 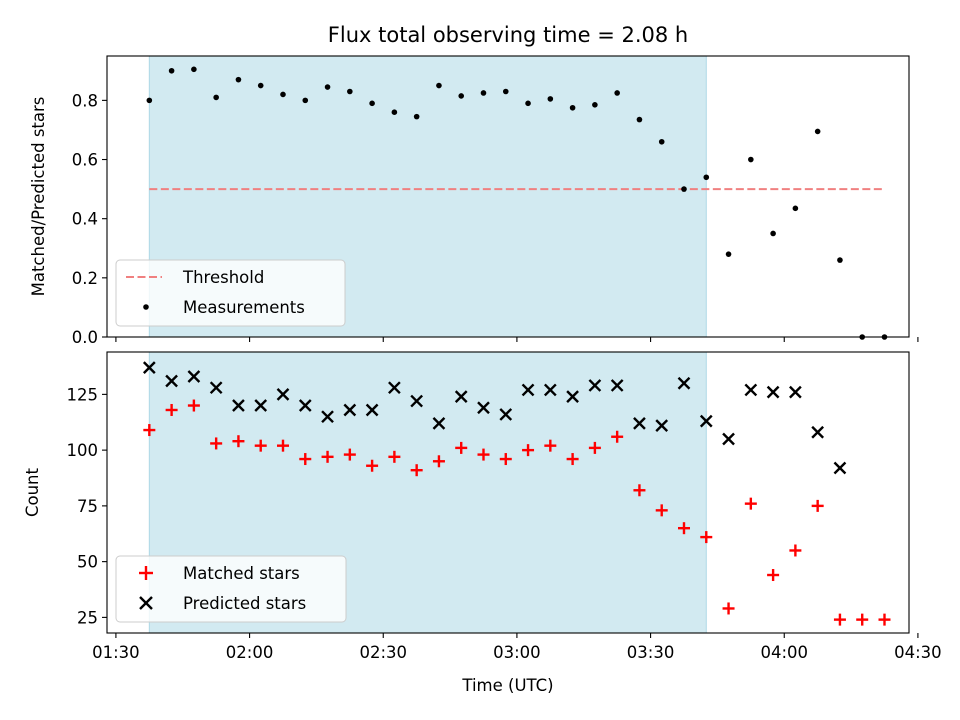 I want to click on top-legend-box, so click(x=230, y=293).